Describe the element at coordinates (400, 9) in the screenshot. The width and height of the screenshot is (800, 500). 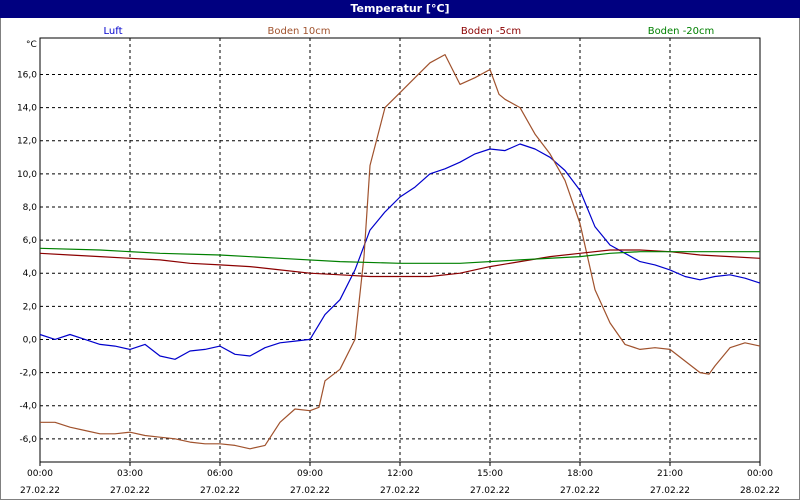
I see `window-title: Temperatur [°C]` at that location.